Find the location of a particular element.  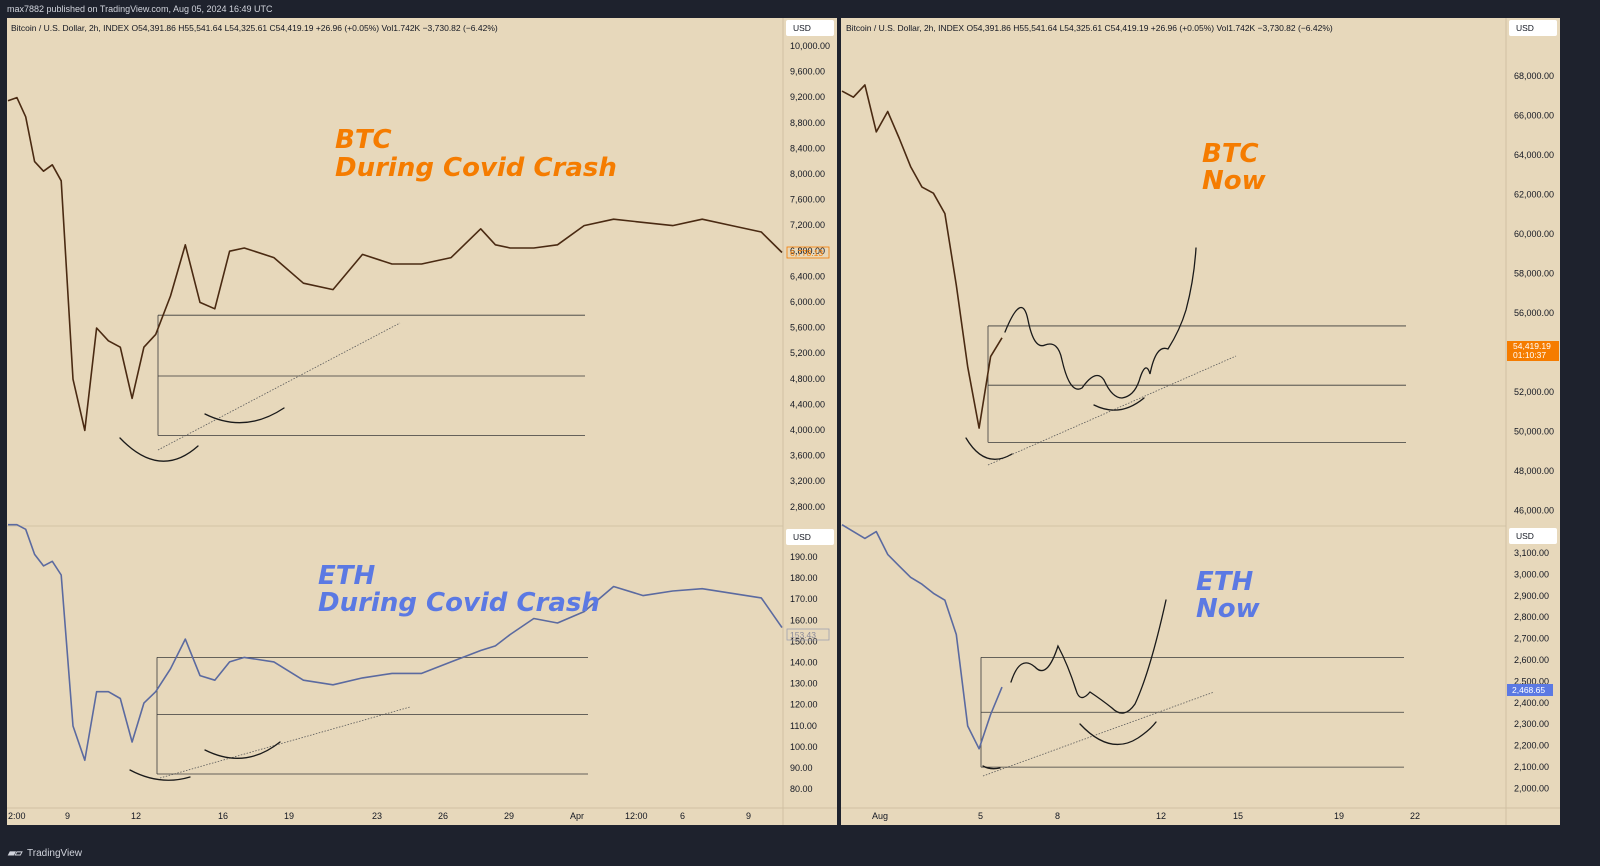

time-tick-label: Apr is located at coordinates (577, 816).